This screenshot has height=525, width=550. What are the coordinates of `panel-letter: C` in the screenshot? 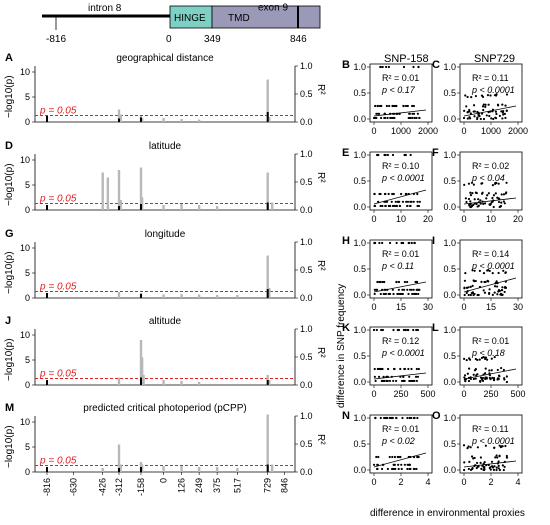 It's located at (436, 65).